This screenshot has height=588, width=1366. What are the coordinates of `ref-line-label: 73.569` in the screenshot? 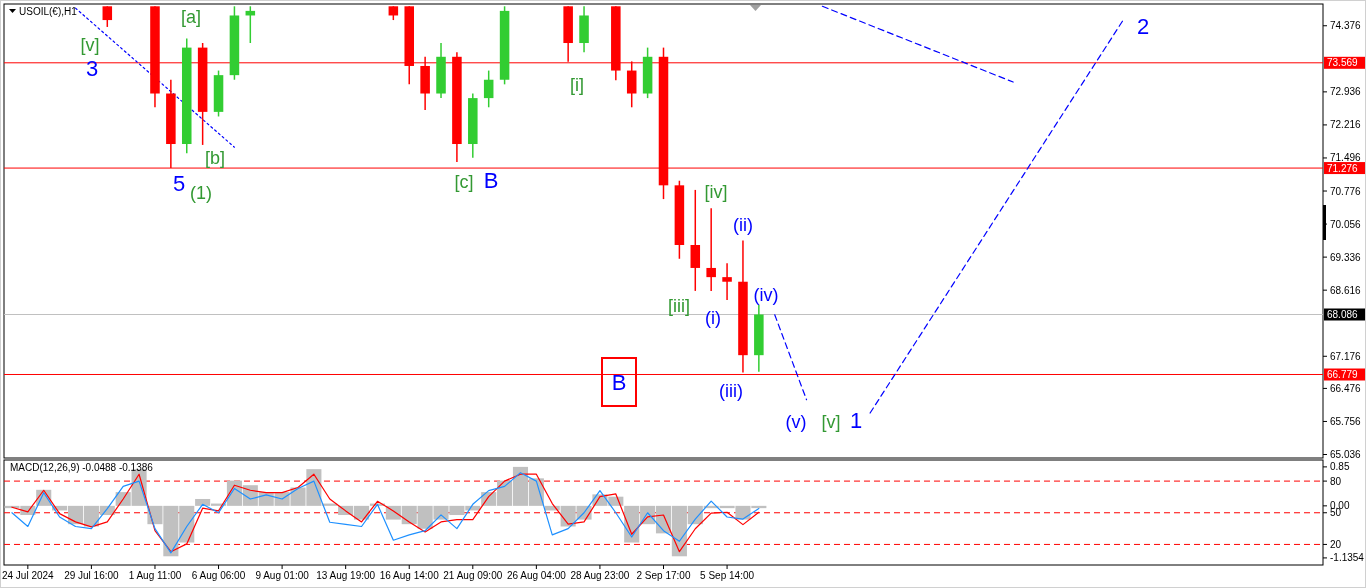 It's located at (1343, 63).